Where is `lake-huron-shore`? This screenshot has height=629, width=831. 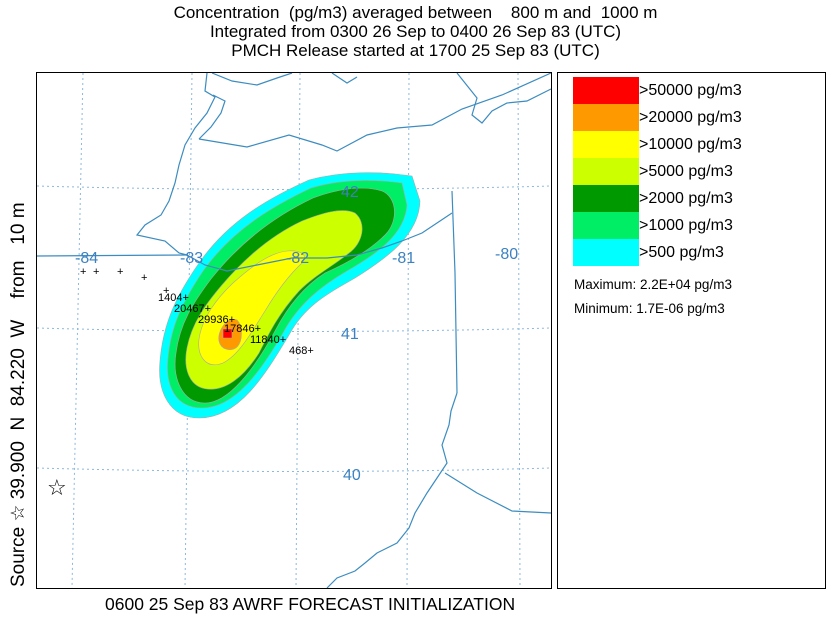 lake-huron-shore is located at coordinates (252, 79).